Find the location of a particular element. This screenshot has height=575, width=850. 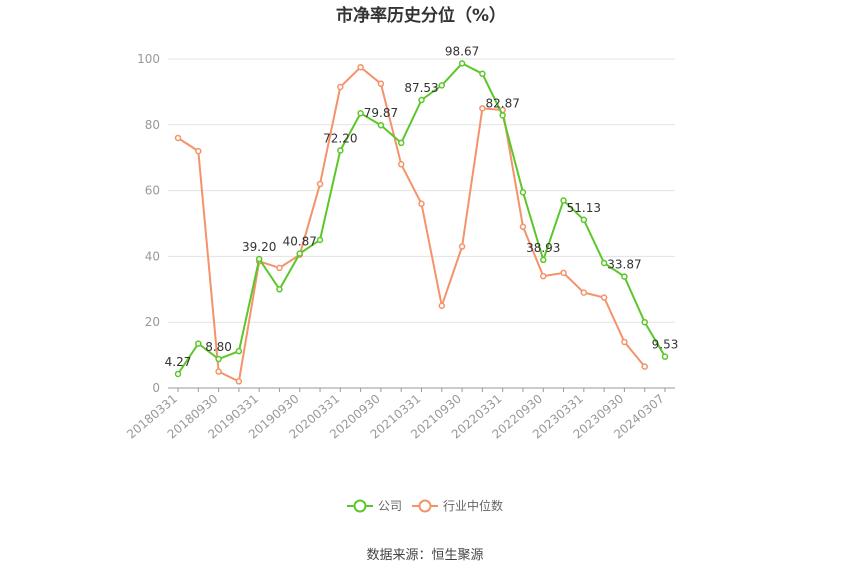

data-label: 82.87 is located at coordinates (502, 103).